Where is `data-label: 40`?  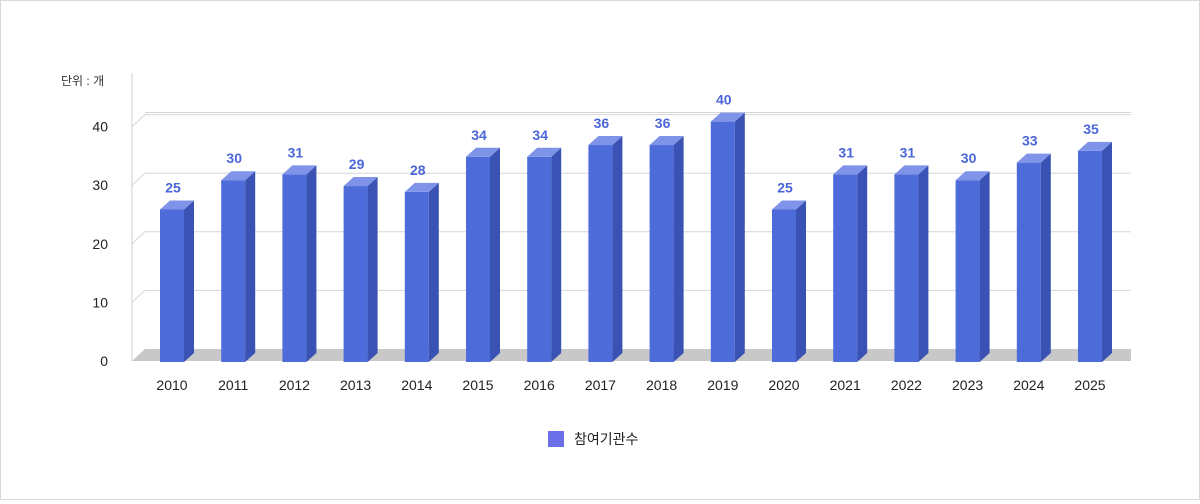
data-label: 40 is located at coordinates (724, 100).